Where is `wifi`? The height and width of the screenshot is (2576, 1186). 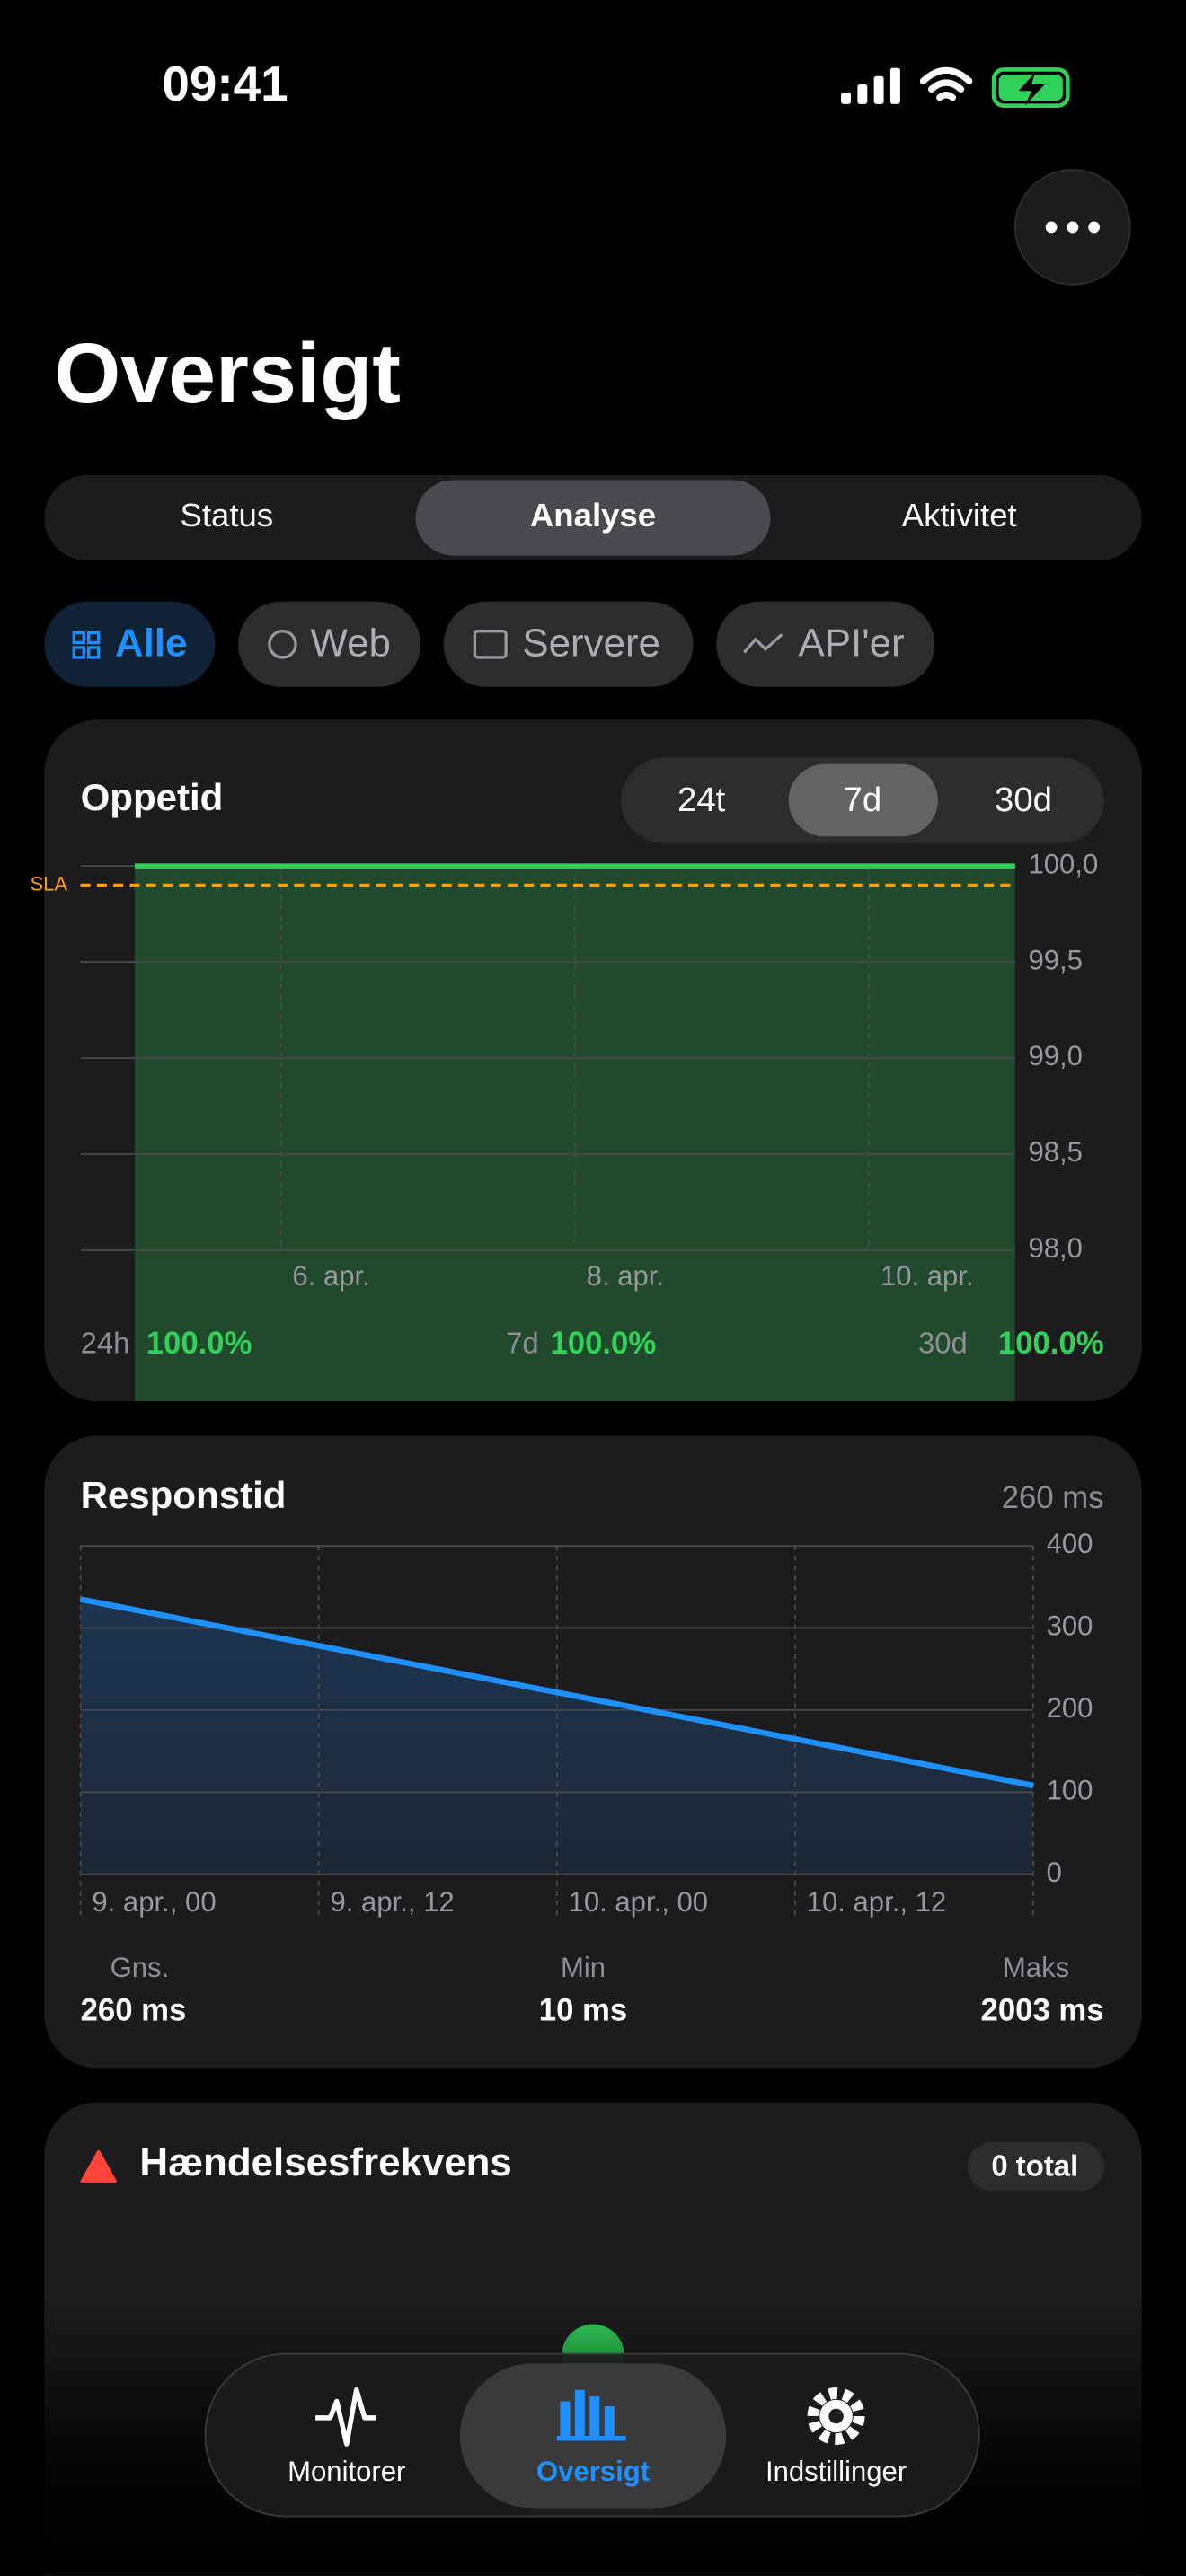 wifi is located at coordinates (946, 83).